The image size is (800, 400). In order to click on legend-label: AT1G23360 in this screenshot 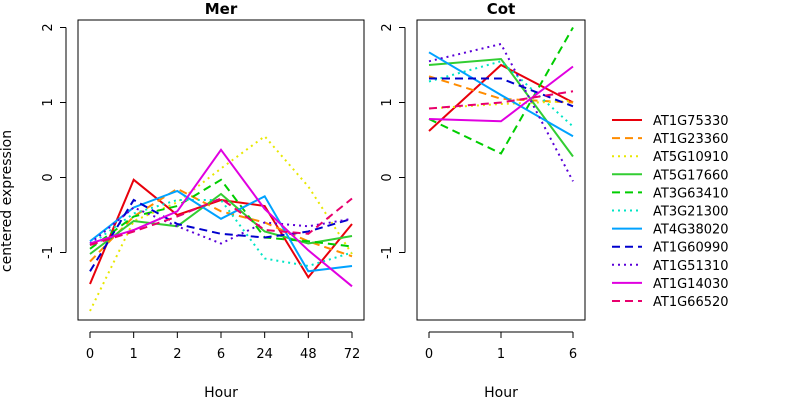, I will do `click(691, 139)`.